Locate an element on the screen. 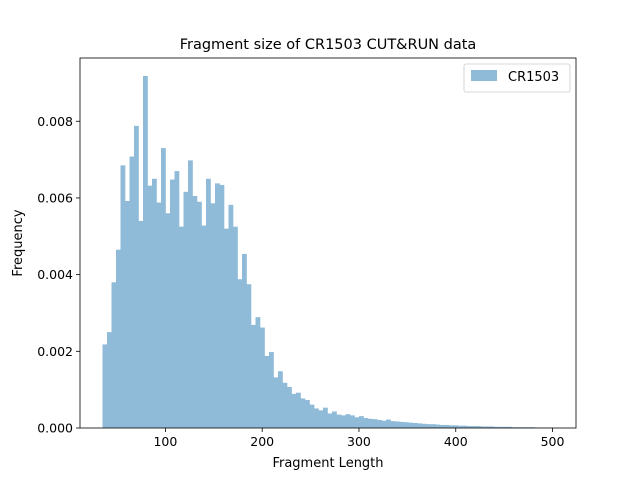 The width and height of the screenshot is (640, 480). y-tick-label: 0.006 is located at coordinates (55, 197).